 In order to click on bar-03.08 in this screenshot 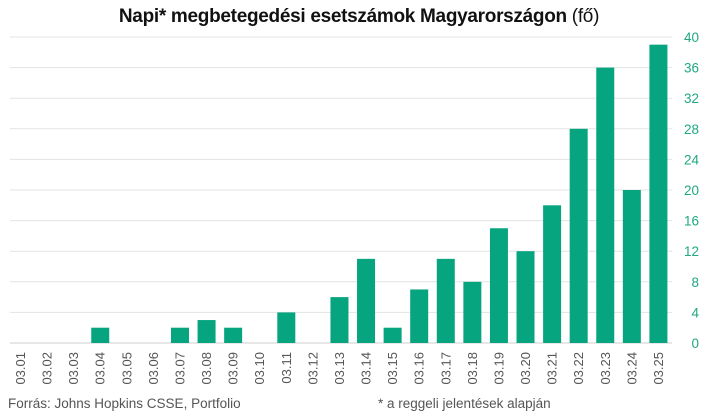, I will do `click(206, 331)`.